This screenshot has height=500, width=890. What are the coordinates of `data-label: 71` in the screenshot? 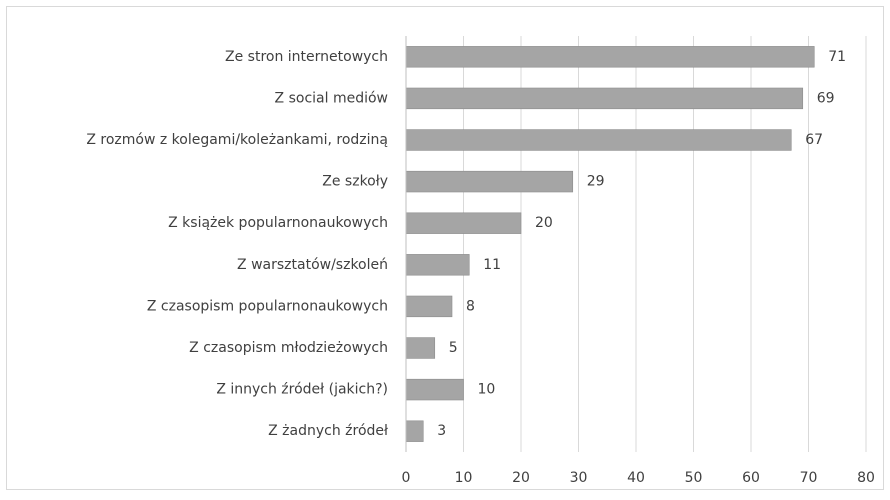 It's located at (837, 57).